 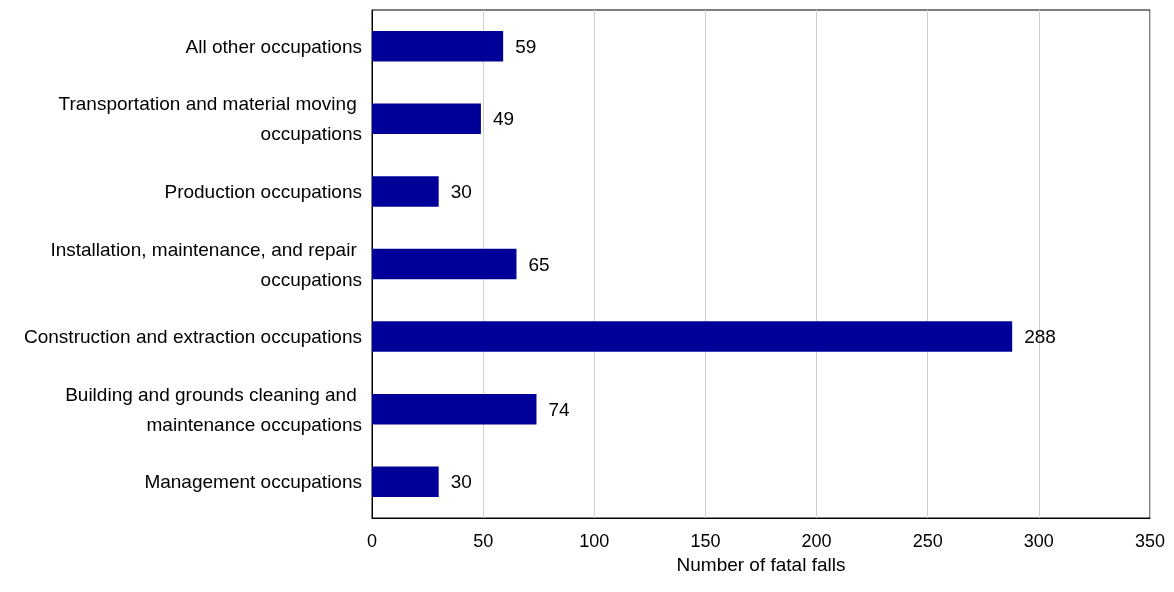 I want to click on y-tick-label: All other occupations, so click(x=273, y=46).